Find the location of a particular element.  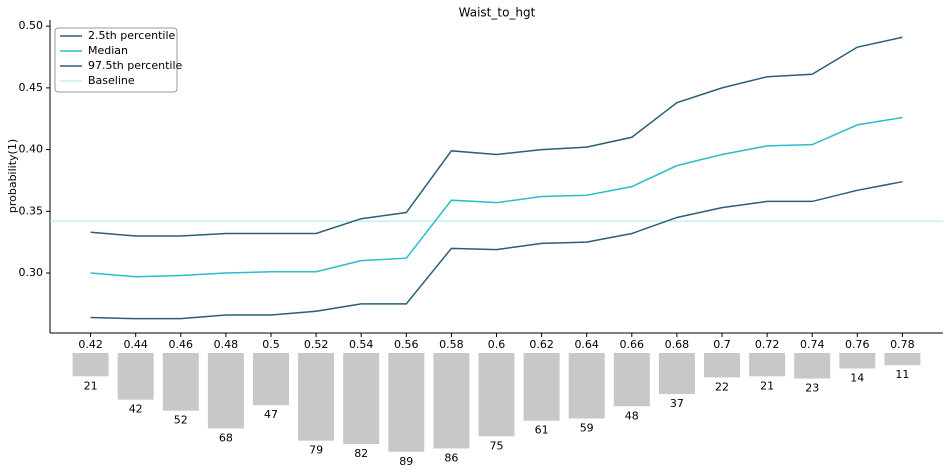

x-tick-label: 0.44 is located at coordinates (135, 344).